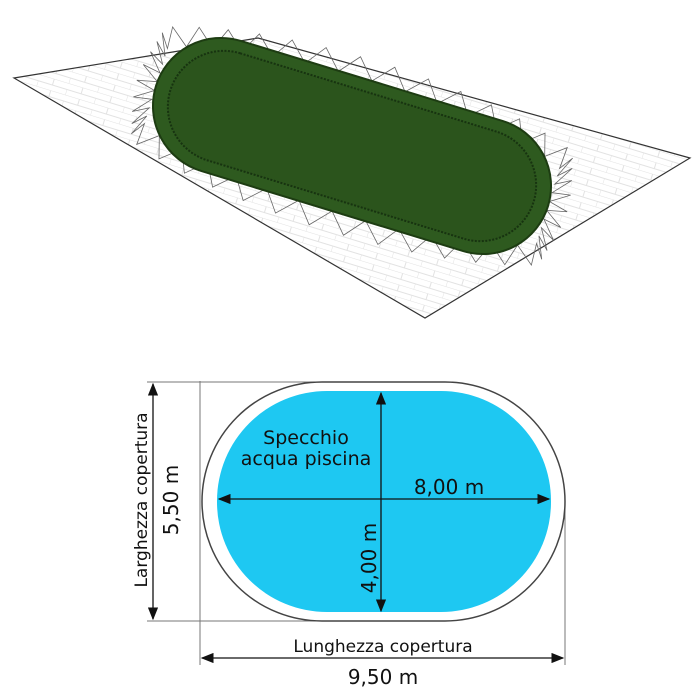  I want to click on cover-length-value: 9,50 m, so click(383, 677).